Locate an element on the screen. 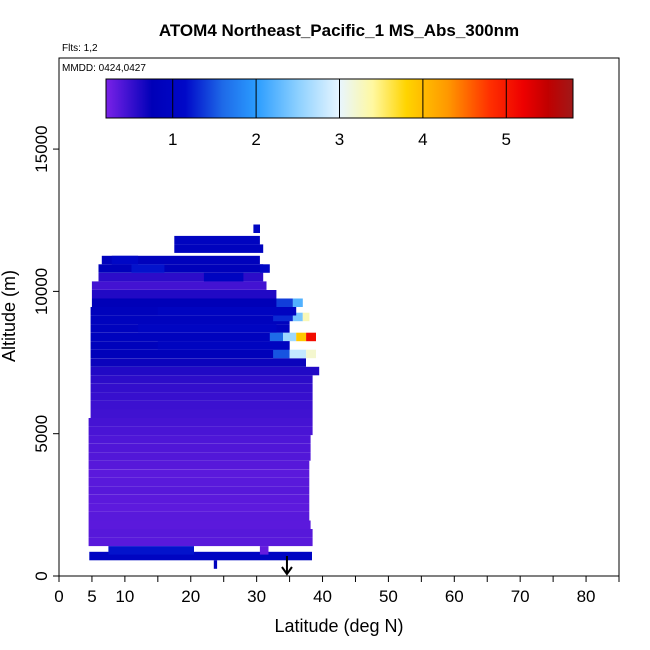 Image resolution: width=650 pixels, height=650 pixels. latitude-marker is located at coordinates (287, 566).